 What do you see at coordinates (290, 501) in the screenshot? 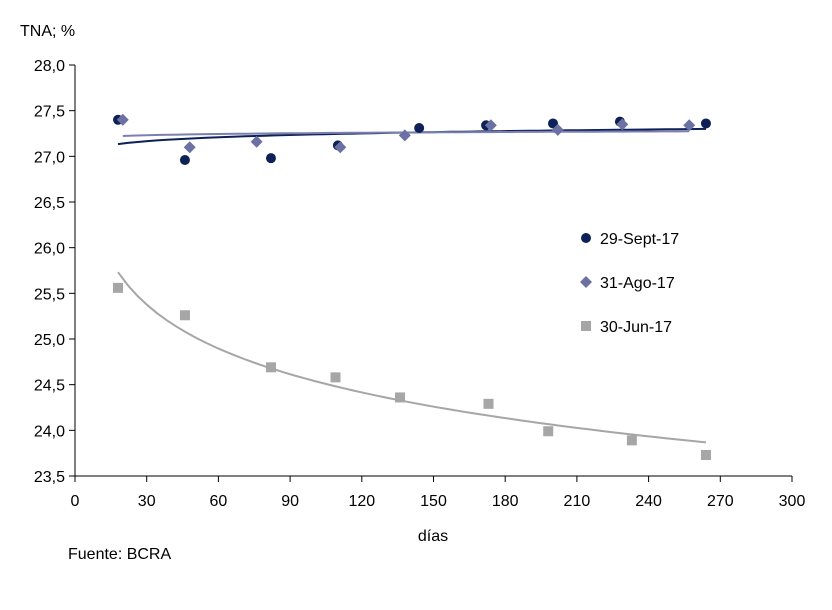
I see `x-tick-label: 90` at bounding box center [290, 501].